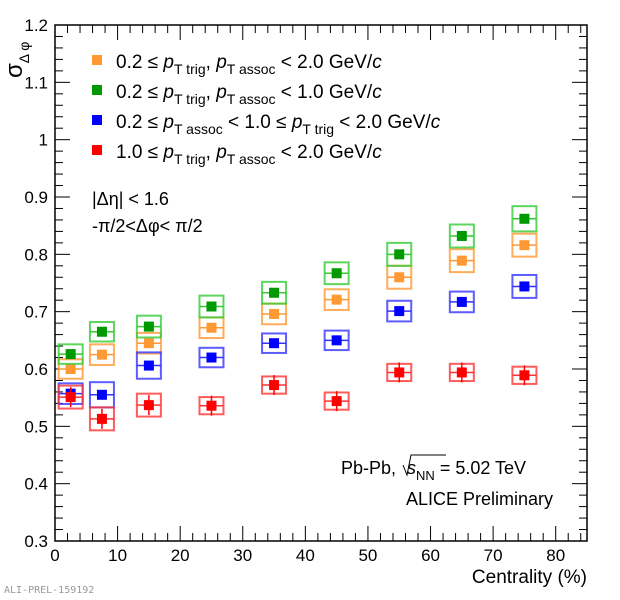  Describe the element at coordinates (430, 555) in the screenshot. I see `x-tick-label: 60` at that location.